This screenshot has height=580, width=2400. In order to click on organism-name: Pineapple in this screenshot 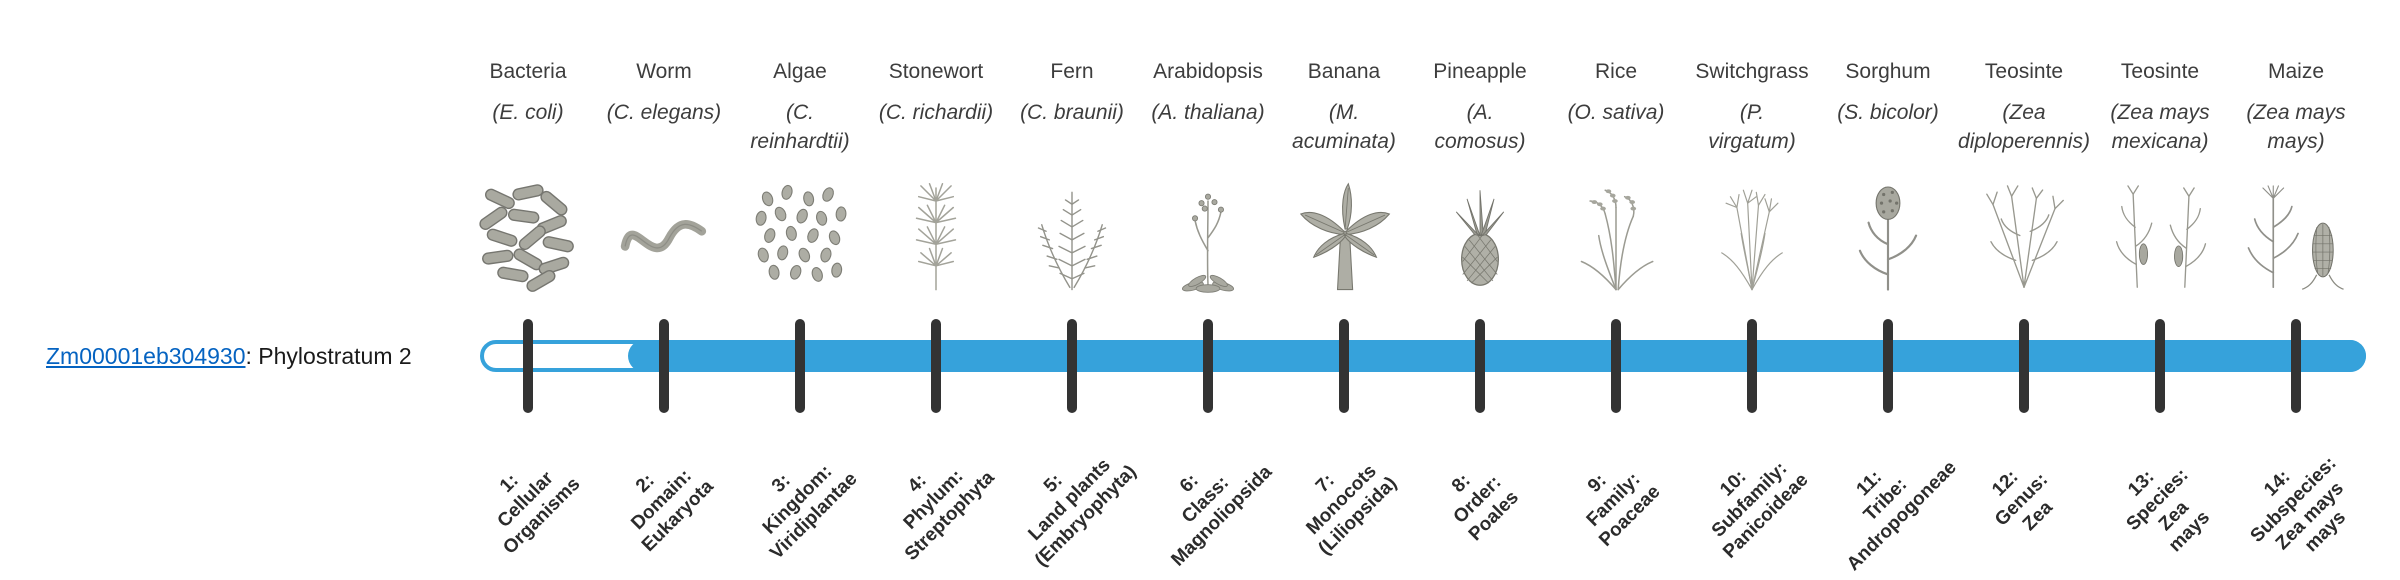, I will do `click(1480, 71)`.